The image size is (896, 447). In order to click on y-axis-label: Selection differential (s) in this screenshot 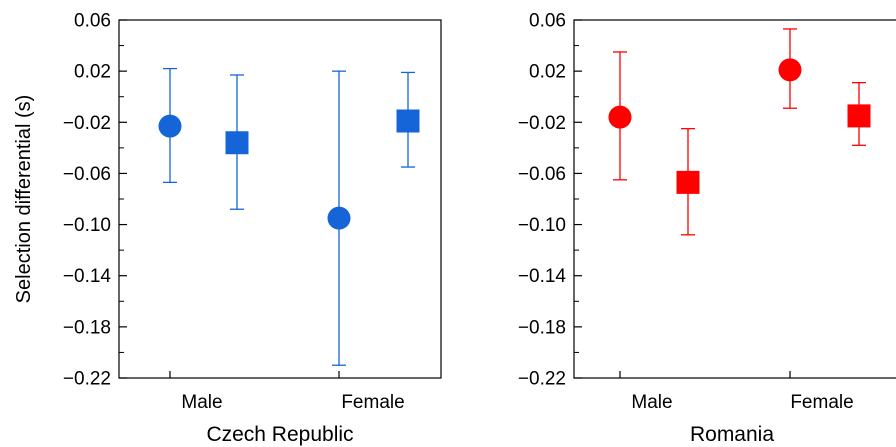, I will do `click(24, 199)`.